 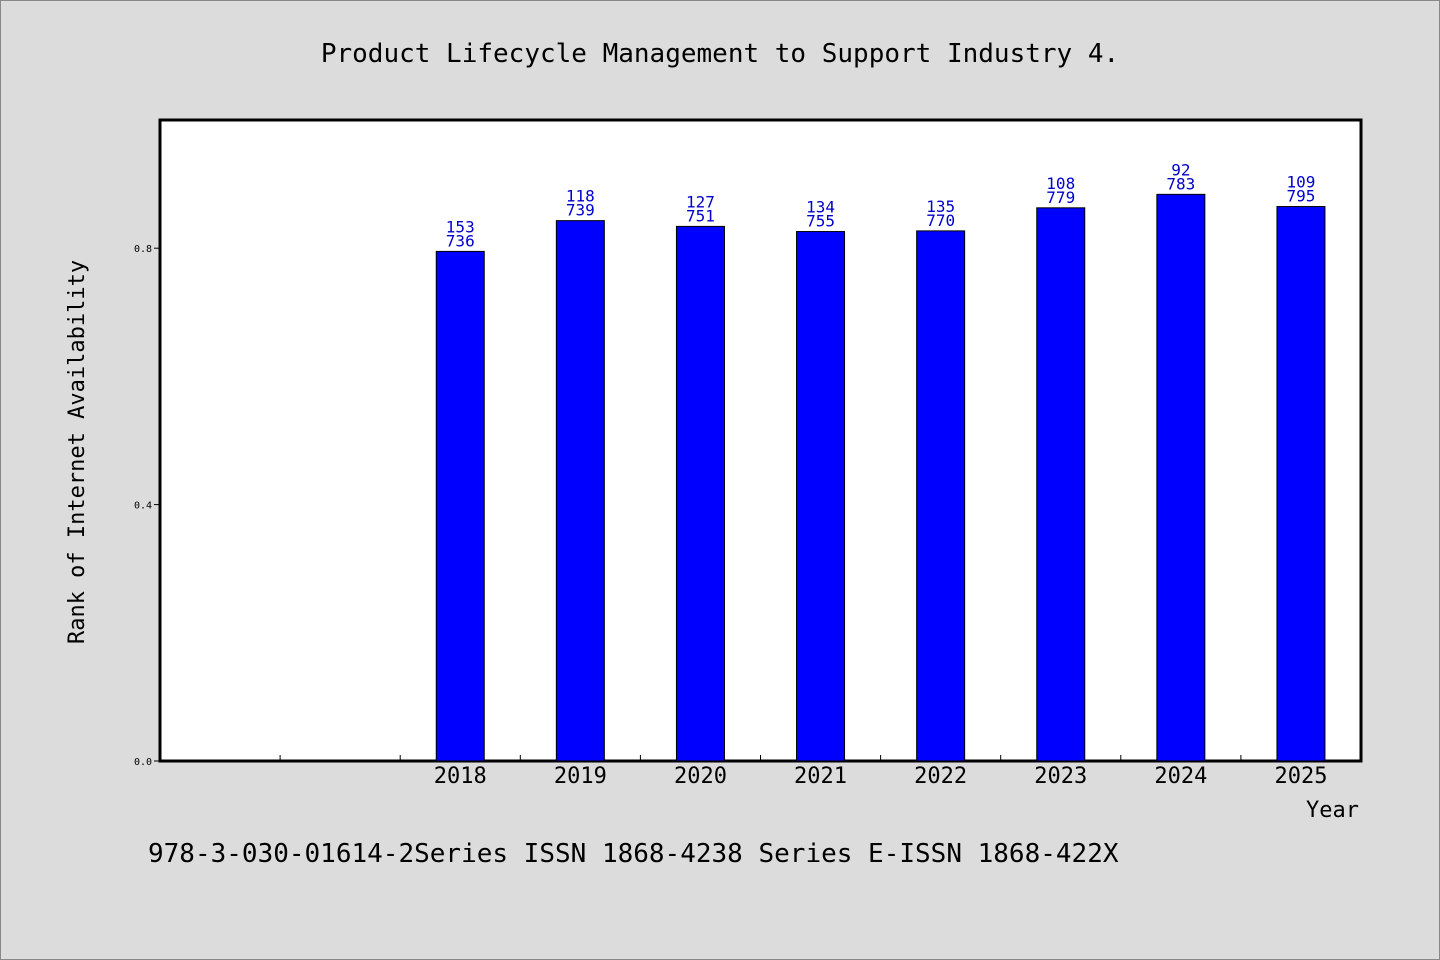 What do you see at coordinates (940, 206) in the screenshot?
I see `bar-label-top: 135` at bounding box center [940, 206].